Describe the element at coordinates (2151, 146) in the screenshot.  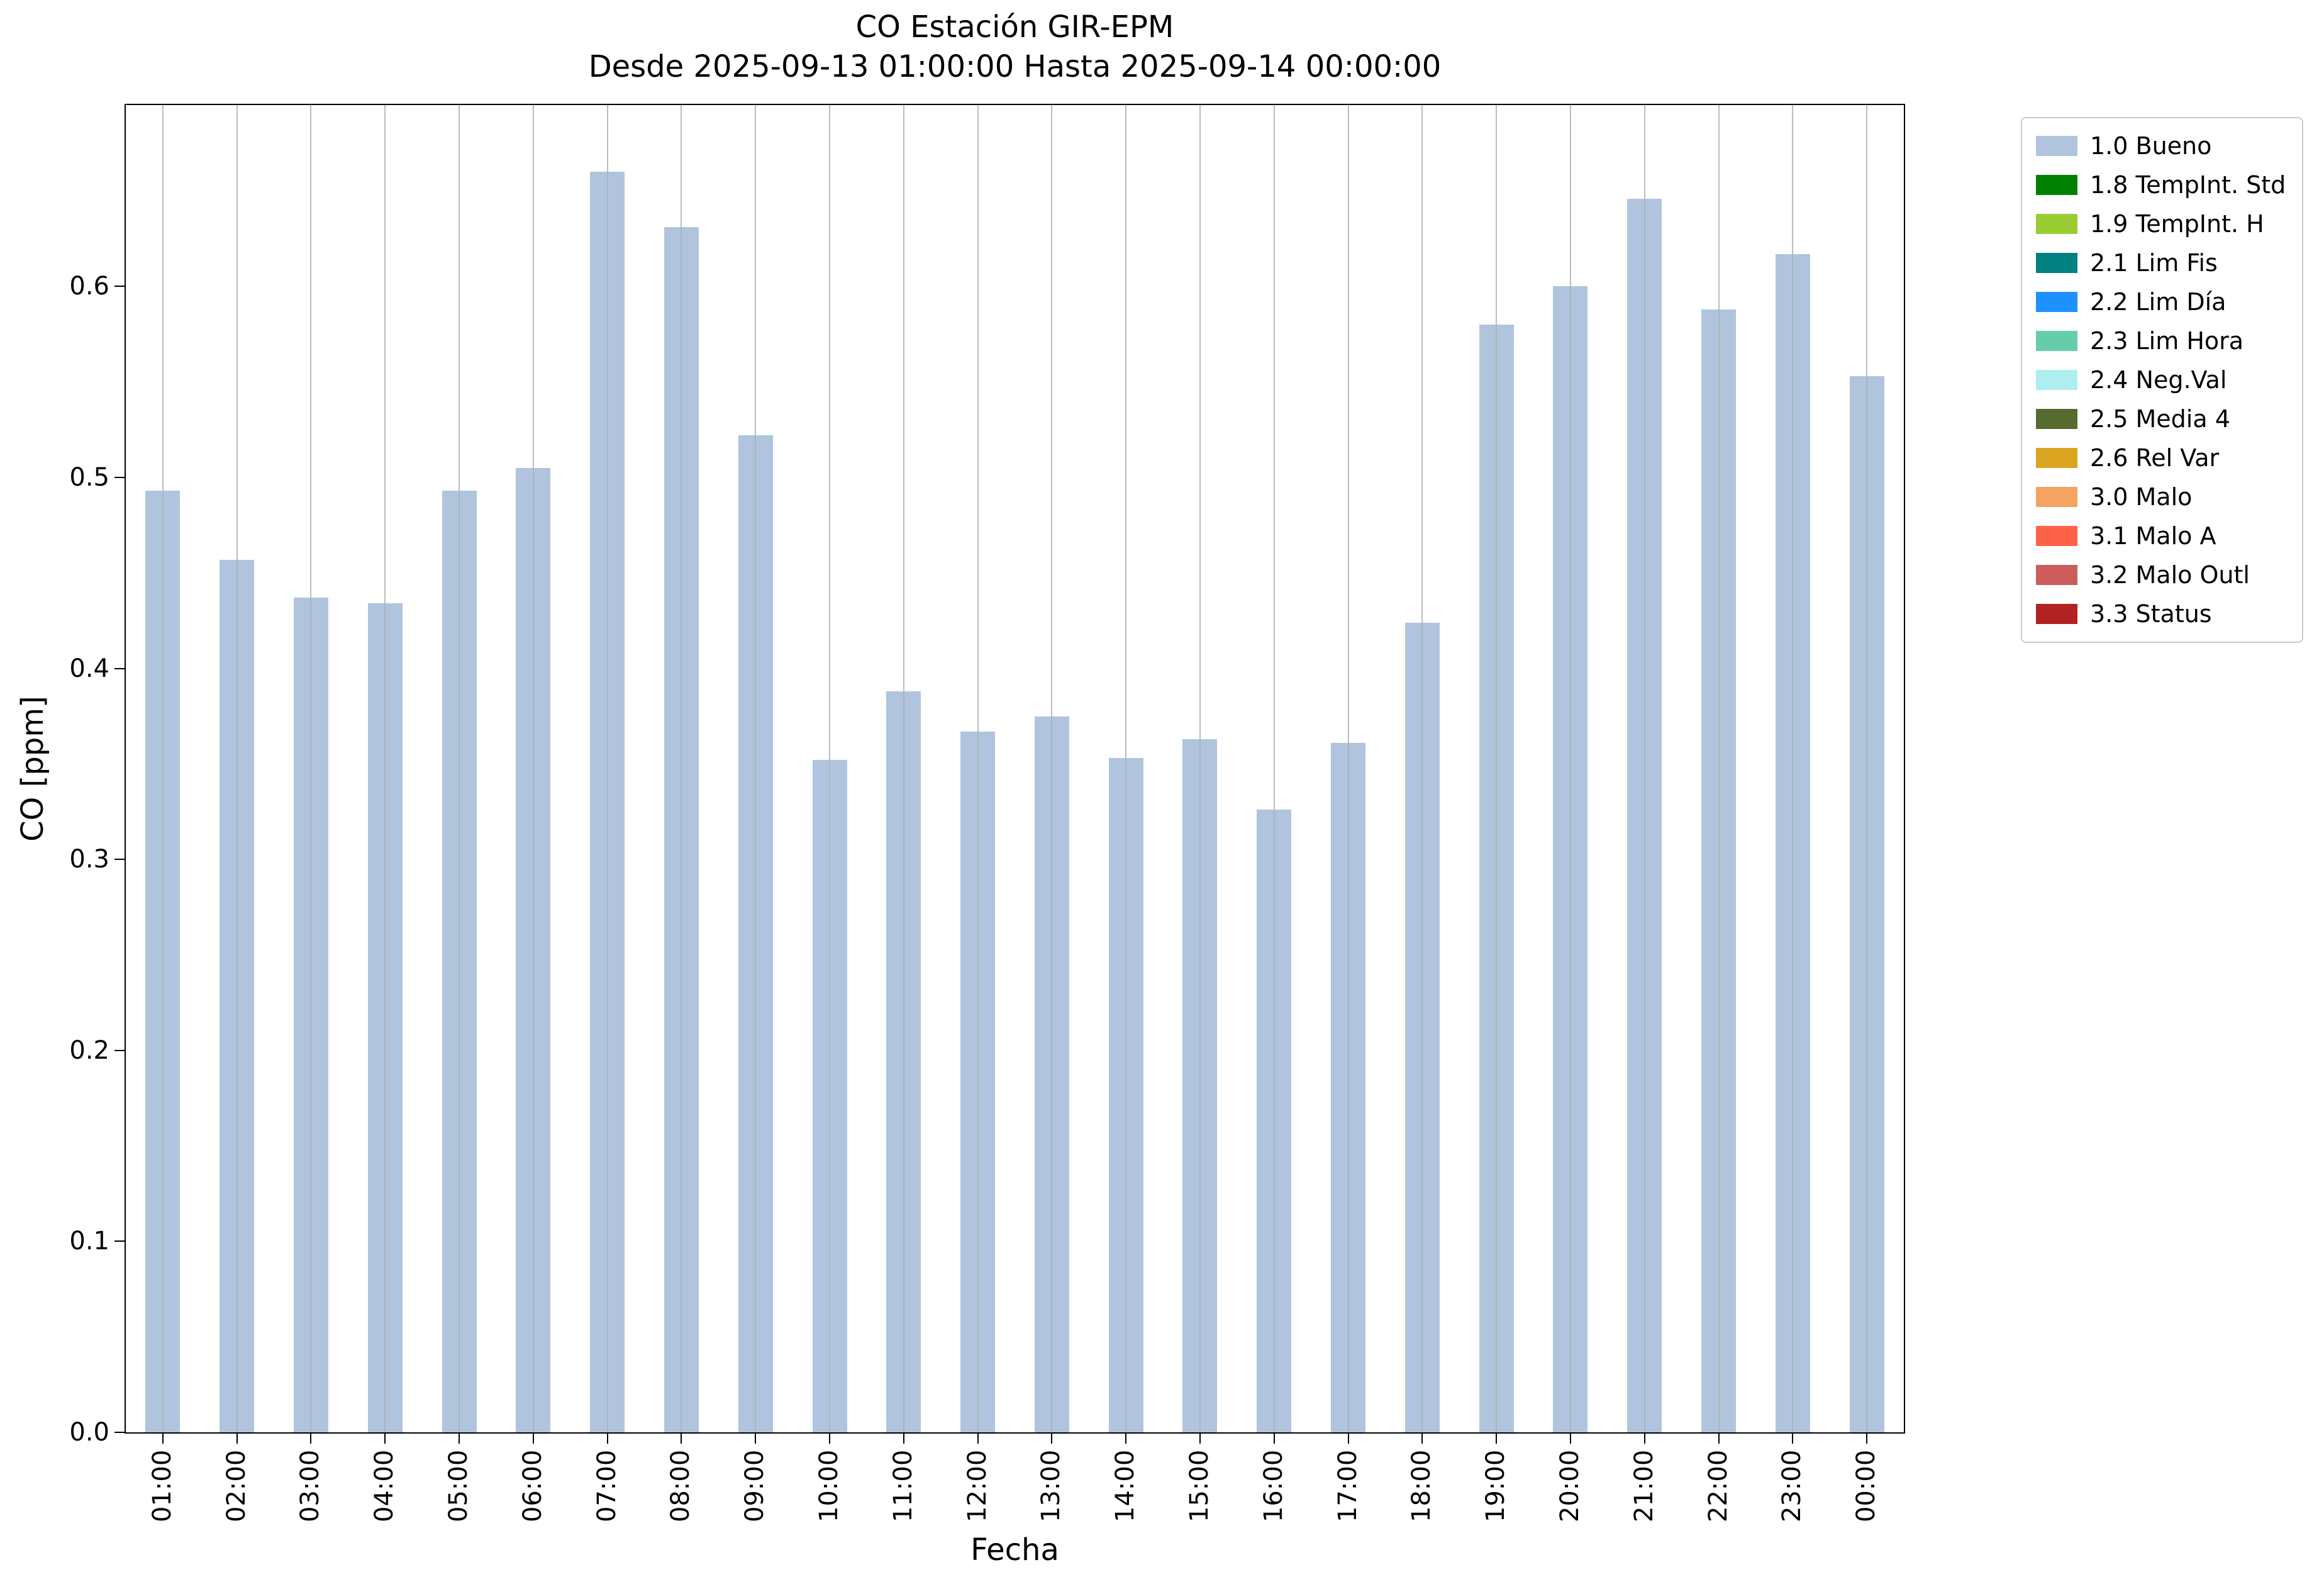
I see `legend-item-label: 1.0 Bueno` at that location.